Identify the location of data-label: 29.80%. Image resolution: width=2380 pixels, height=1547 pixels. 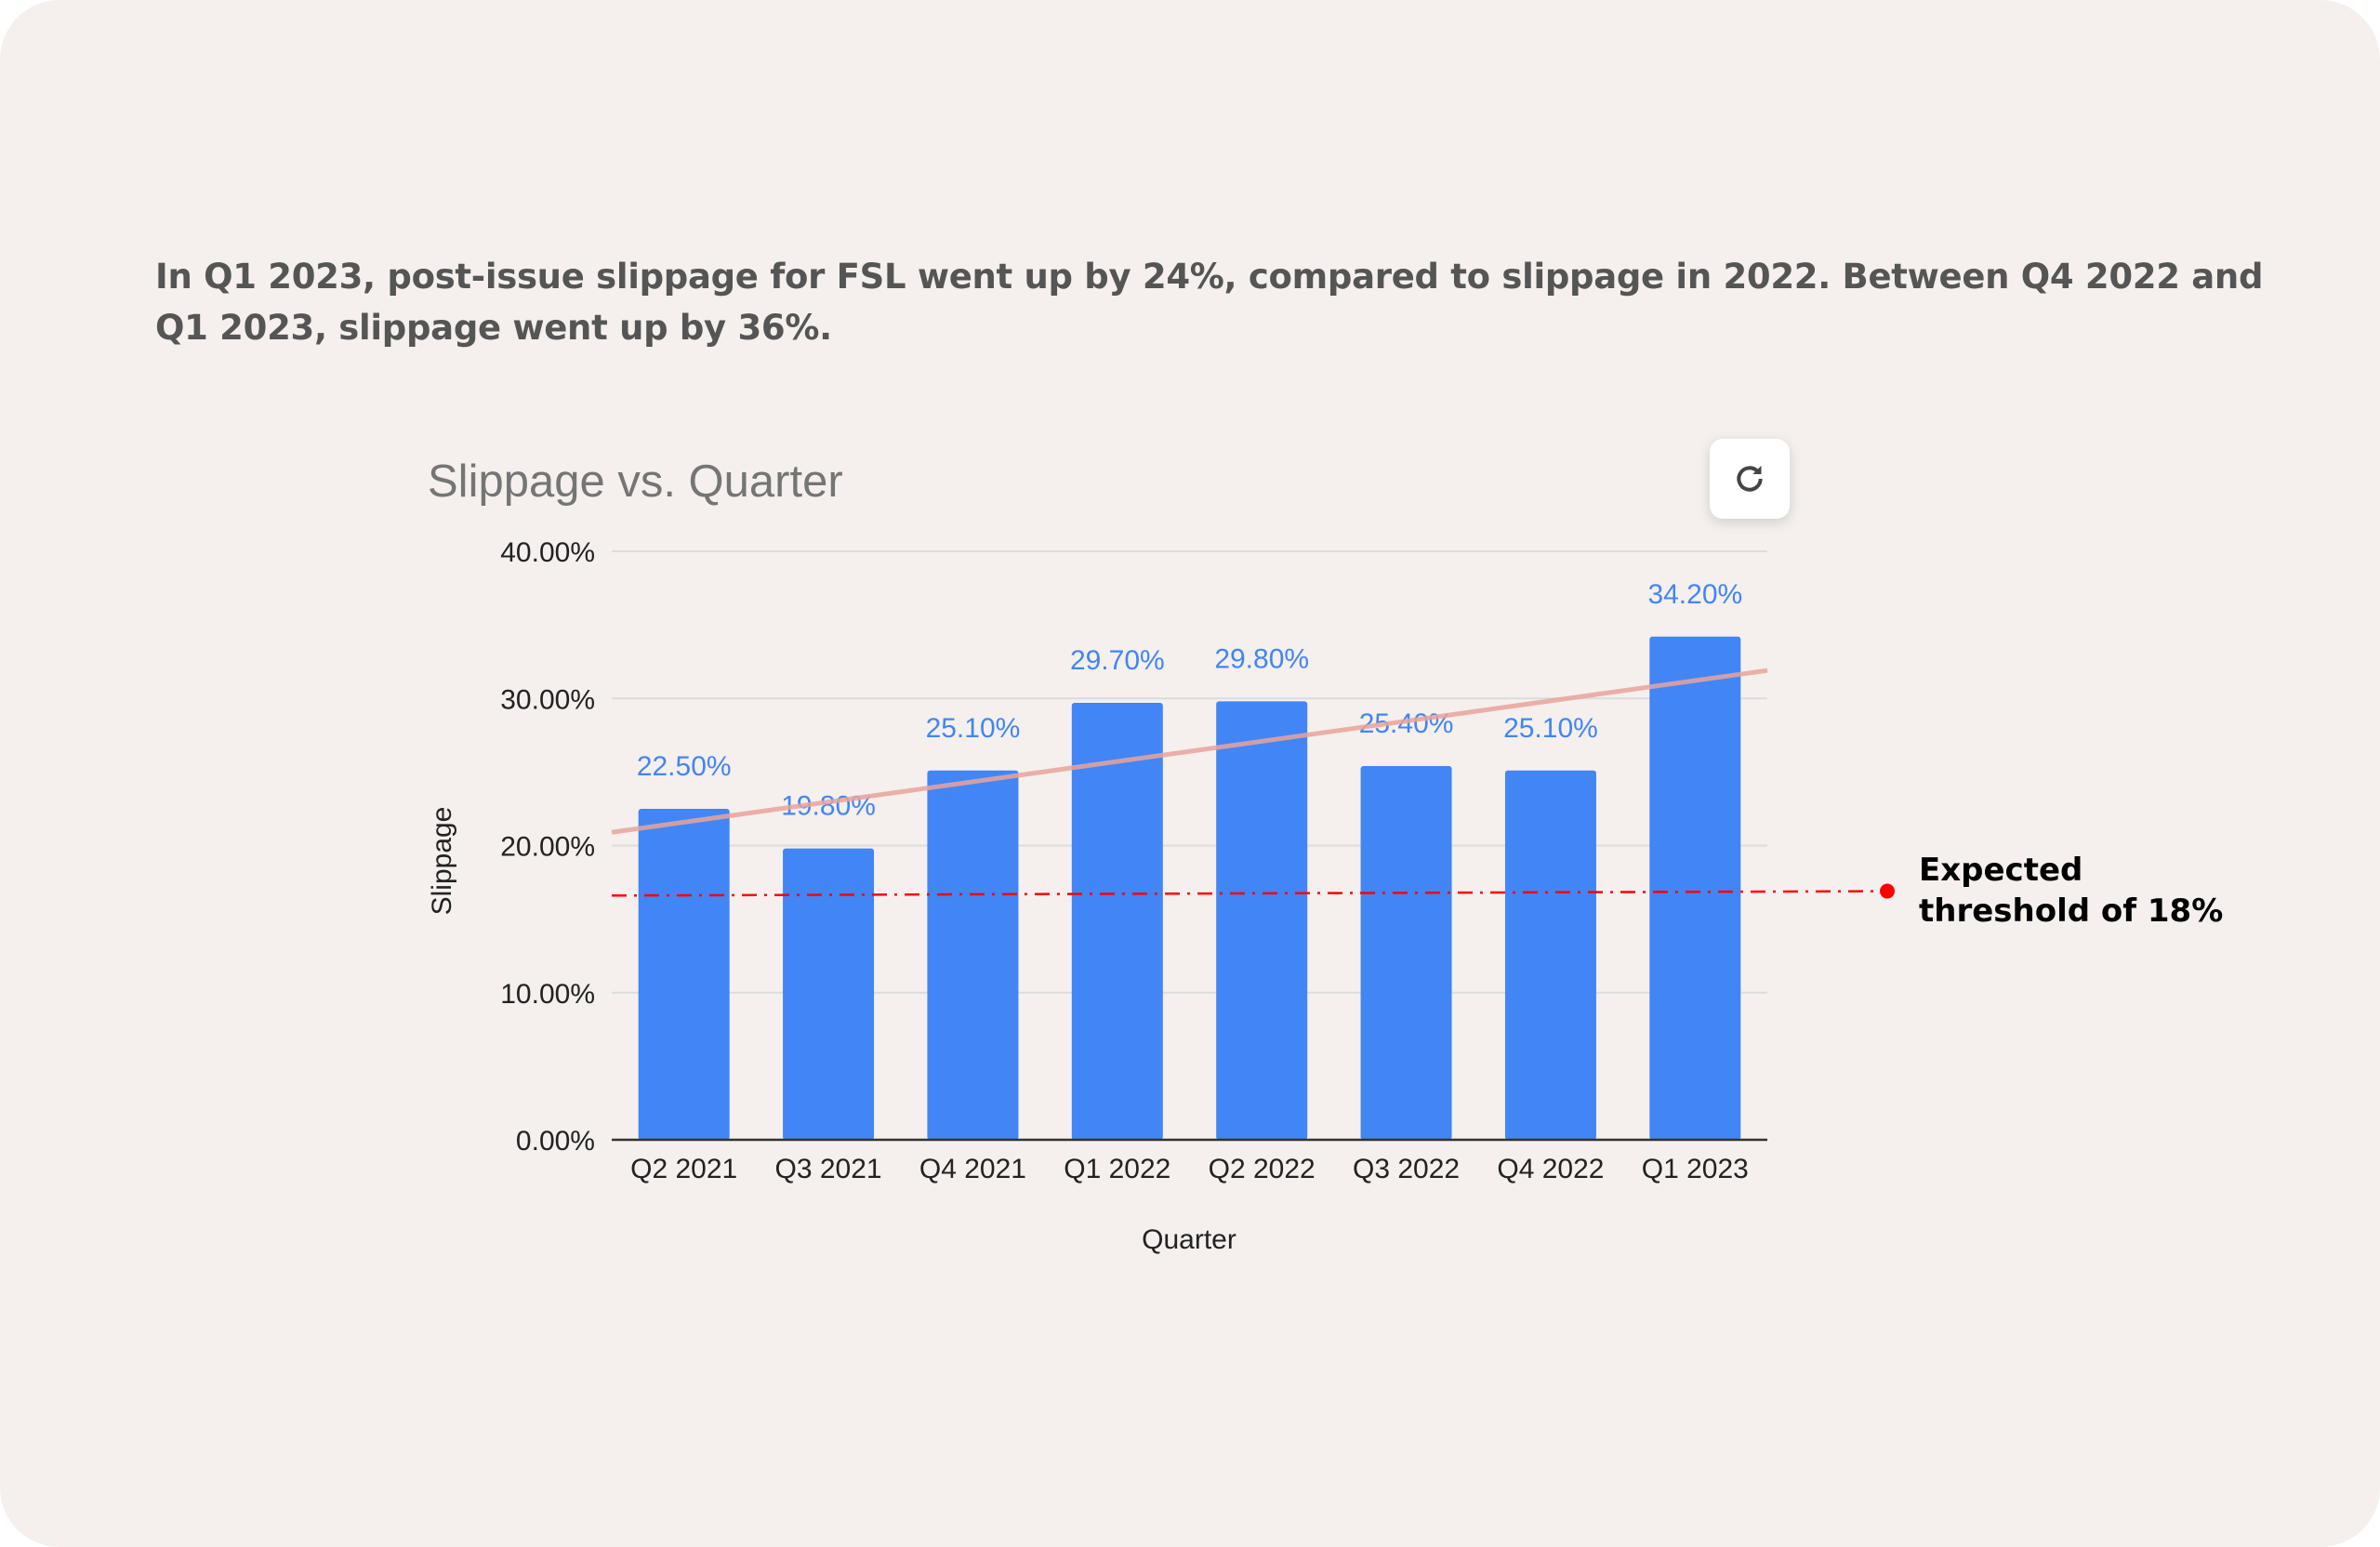
(1261, 658).